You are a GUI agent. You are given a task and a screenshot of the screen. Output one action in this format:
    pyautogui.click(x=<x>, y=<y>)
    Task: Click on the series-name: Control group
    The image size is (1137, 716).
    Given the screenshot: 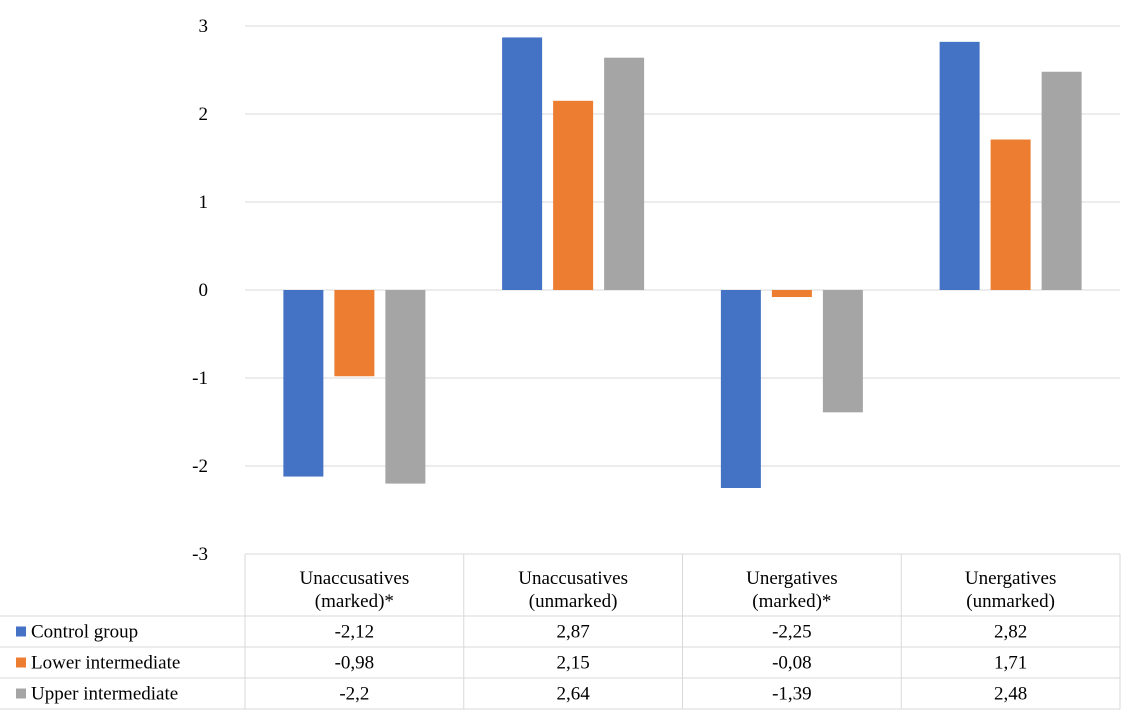 What is the action you would take?
    pyautogui.click(x=84, y=632)
    